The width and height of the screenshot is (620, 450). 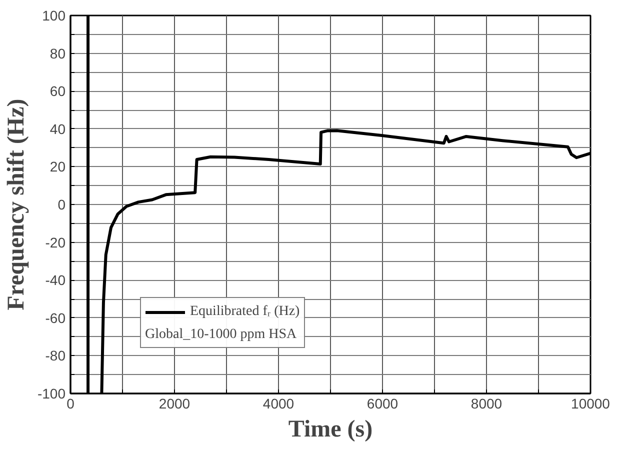 I want to click on y-axis-title: Frequency shift (Hz), so click(x=16, y=204).